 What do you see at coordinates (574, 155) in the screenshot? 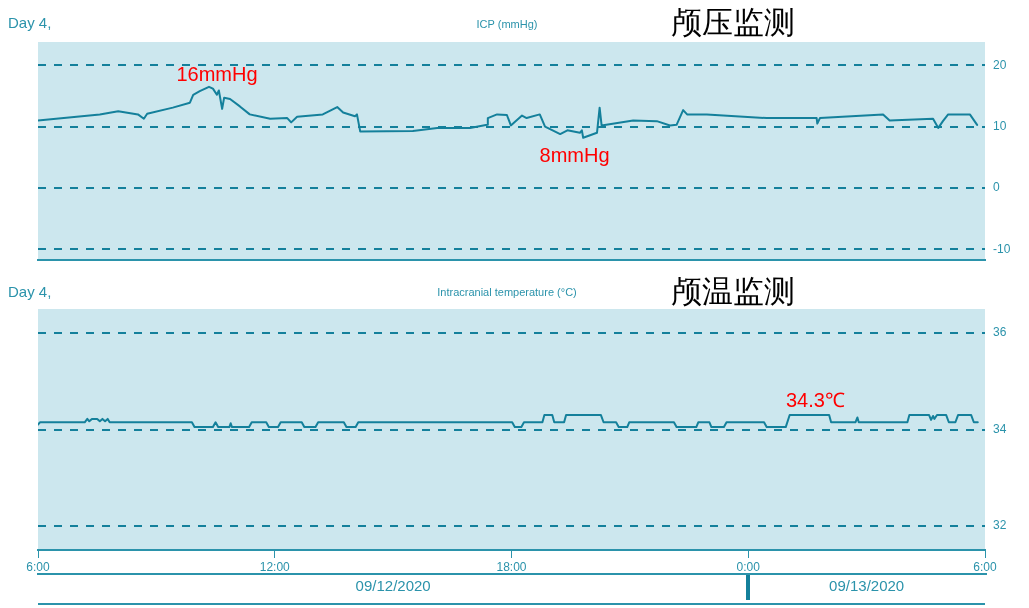
I see `annotation: 8mmHg` at bounding box center [574, 155].